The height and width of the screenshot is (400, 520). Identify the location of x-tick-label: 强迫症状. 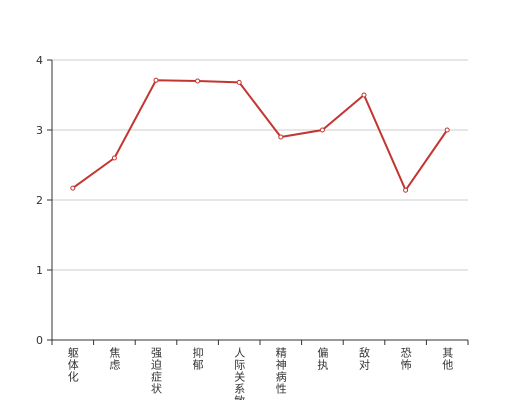
(156, 371).